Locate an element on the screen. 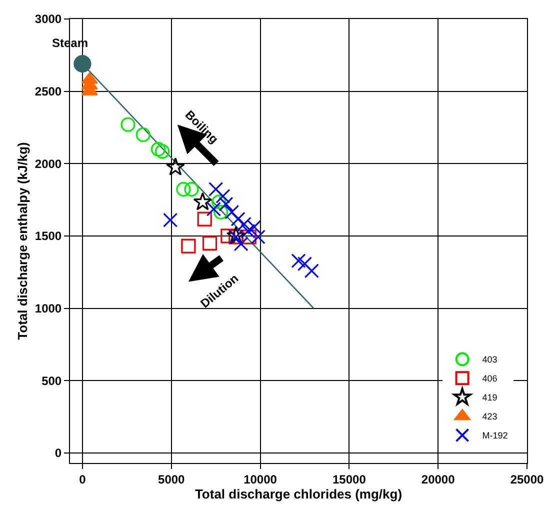  x-tick-label: 25000 is located at coordinates (527, 479).